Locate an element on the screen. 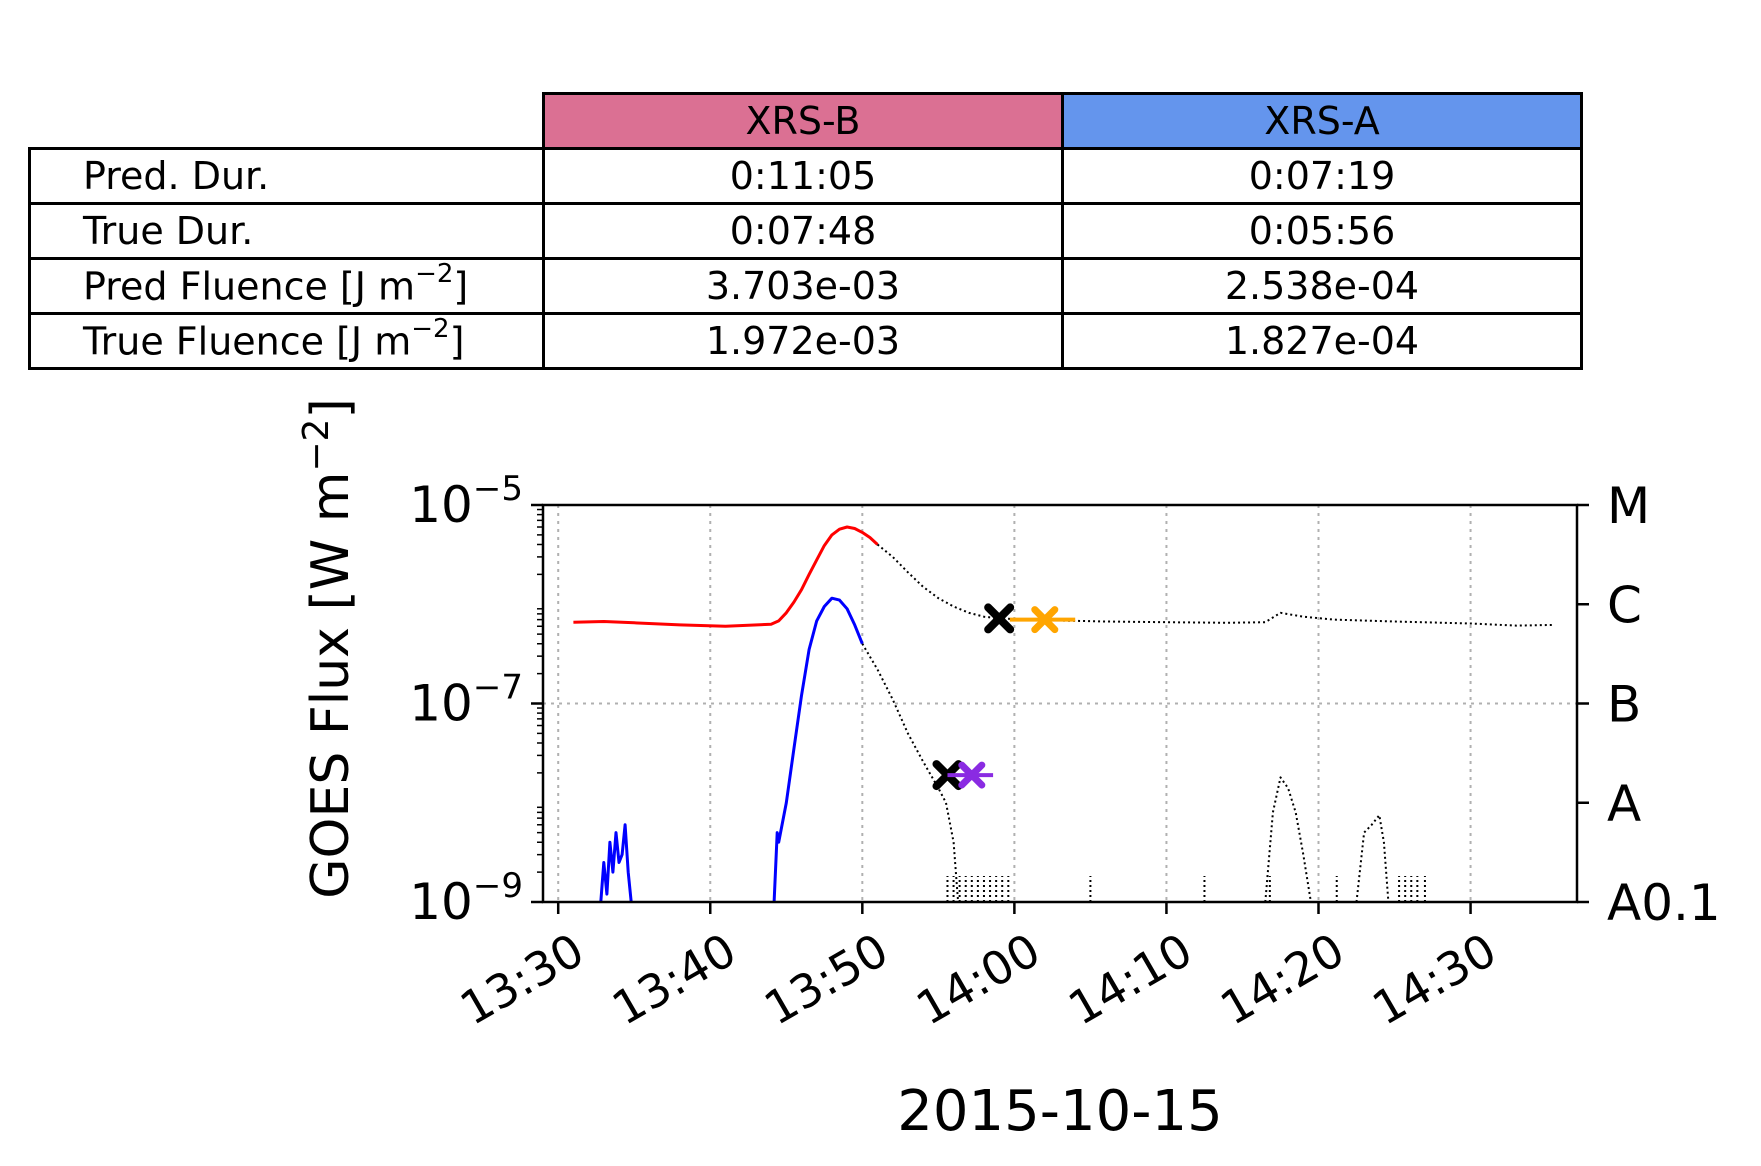 Image resolution: width=1761 pixels, height=1166 pixels. right-tick-label: C is located at coordinates (1624, 605).